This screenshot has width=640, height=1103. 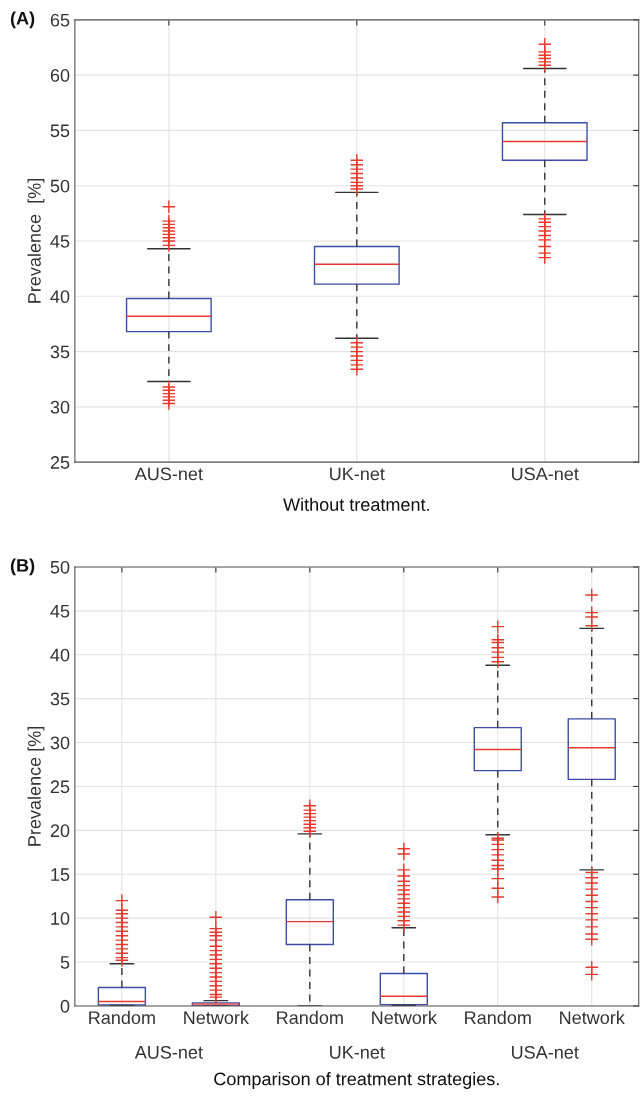 What do you see at coordinates (60, 874) in the screenshot?
I see `y-tick-label: 15` at bounding box center [60, 874].